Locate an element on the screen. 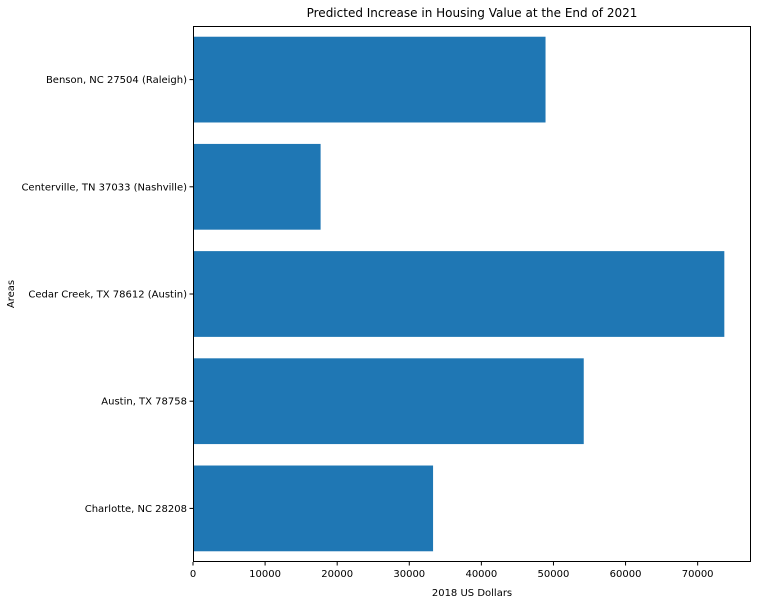 Image resolution: width=758 pixels, height=604 pixels. y-tick-label: Cedar Creek, TX 78612 (Austin) is located at coordinates (107, 295).